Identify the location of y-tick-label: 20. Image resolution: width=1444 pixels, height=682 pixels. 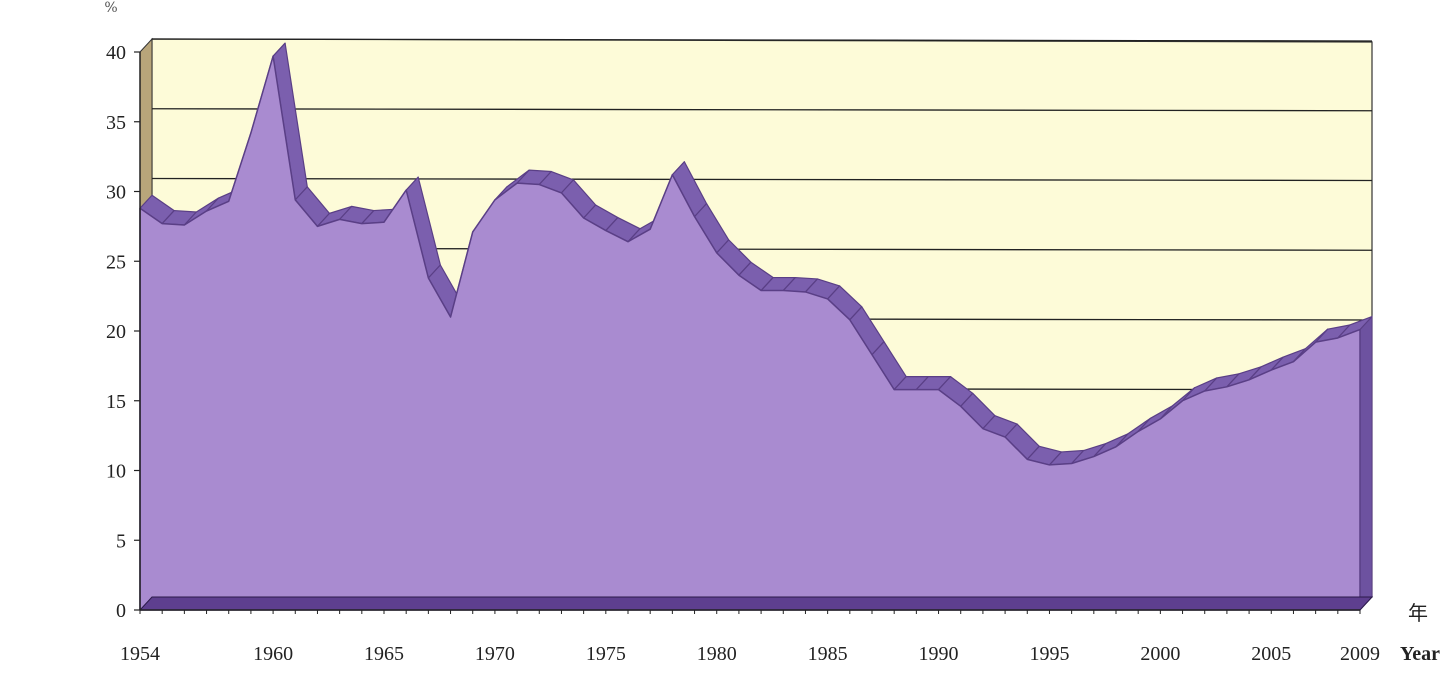
(116, 332).